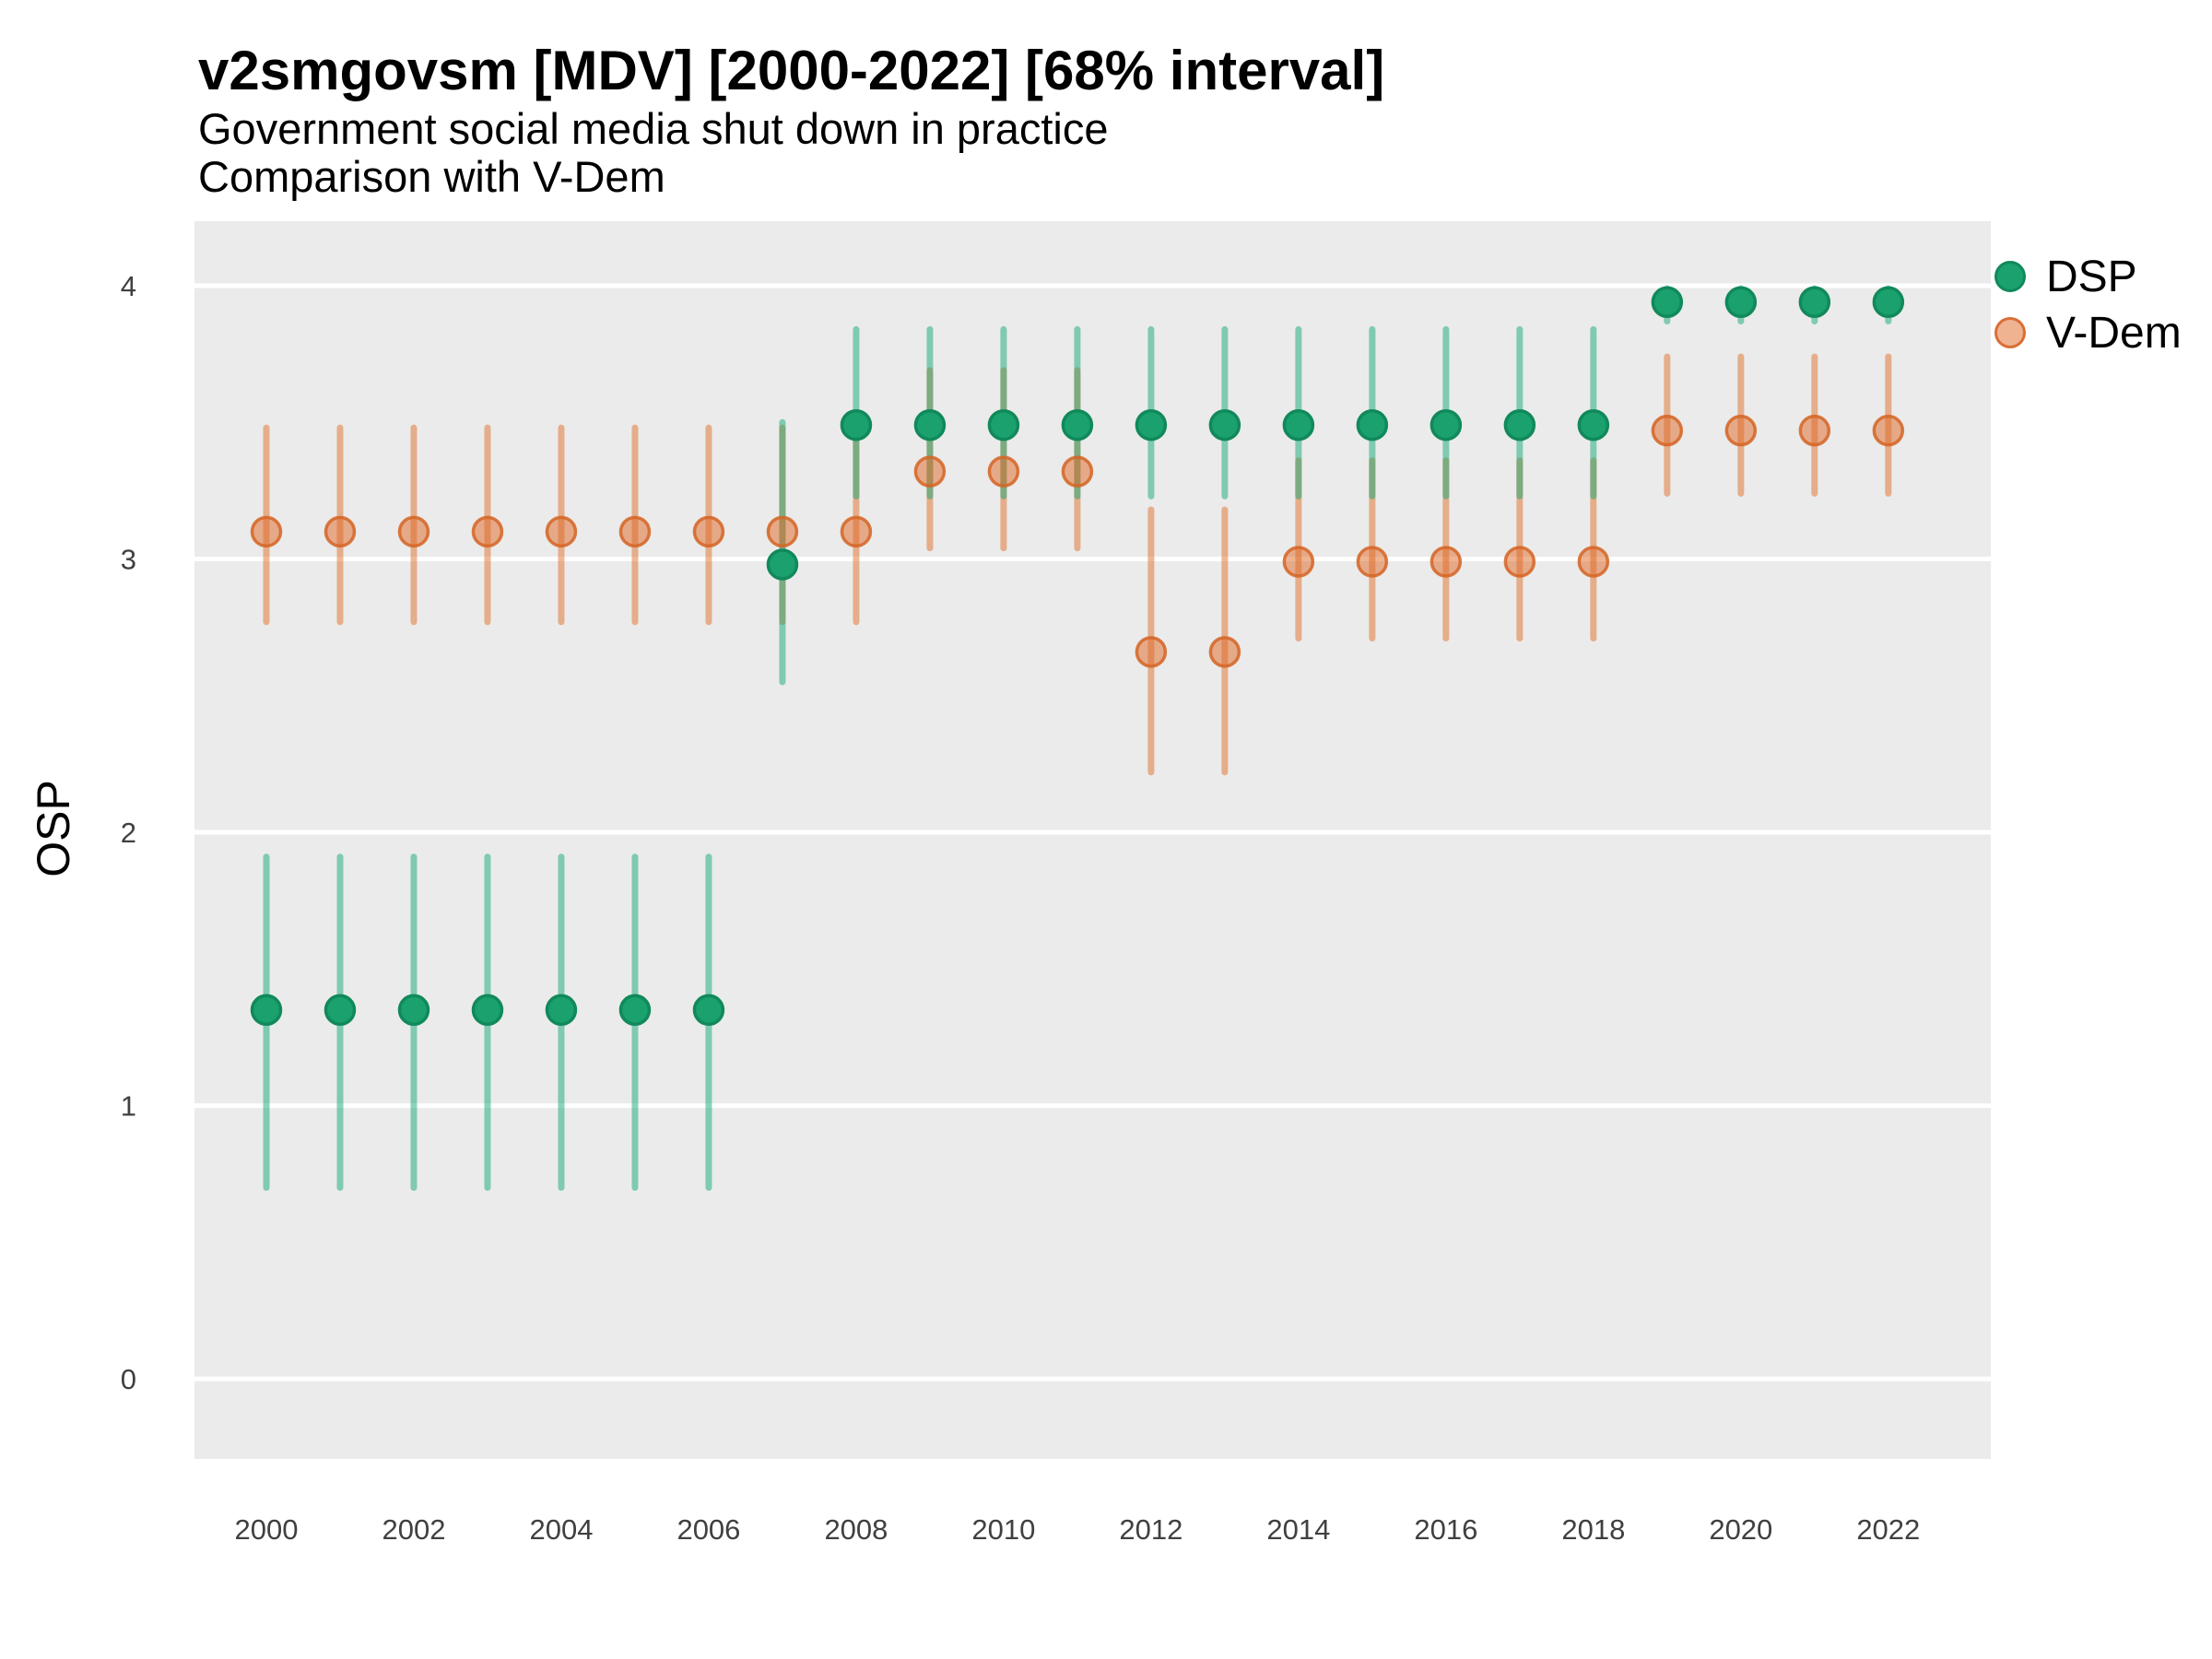  Describe the element at coordinates (1888, 1529) in the screenshot. I see `x-tick-label-2022: 2022` at that location.